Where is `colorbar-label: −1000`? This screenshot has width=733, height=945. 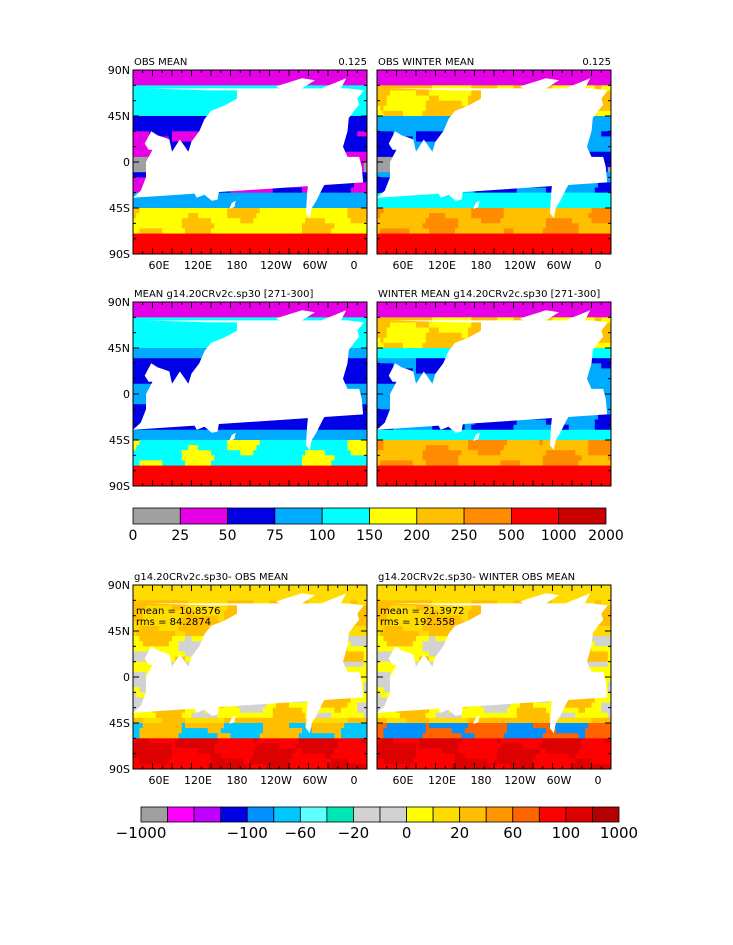
colorbar-label: −1000 is located at coordinates (141, 833).